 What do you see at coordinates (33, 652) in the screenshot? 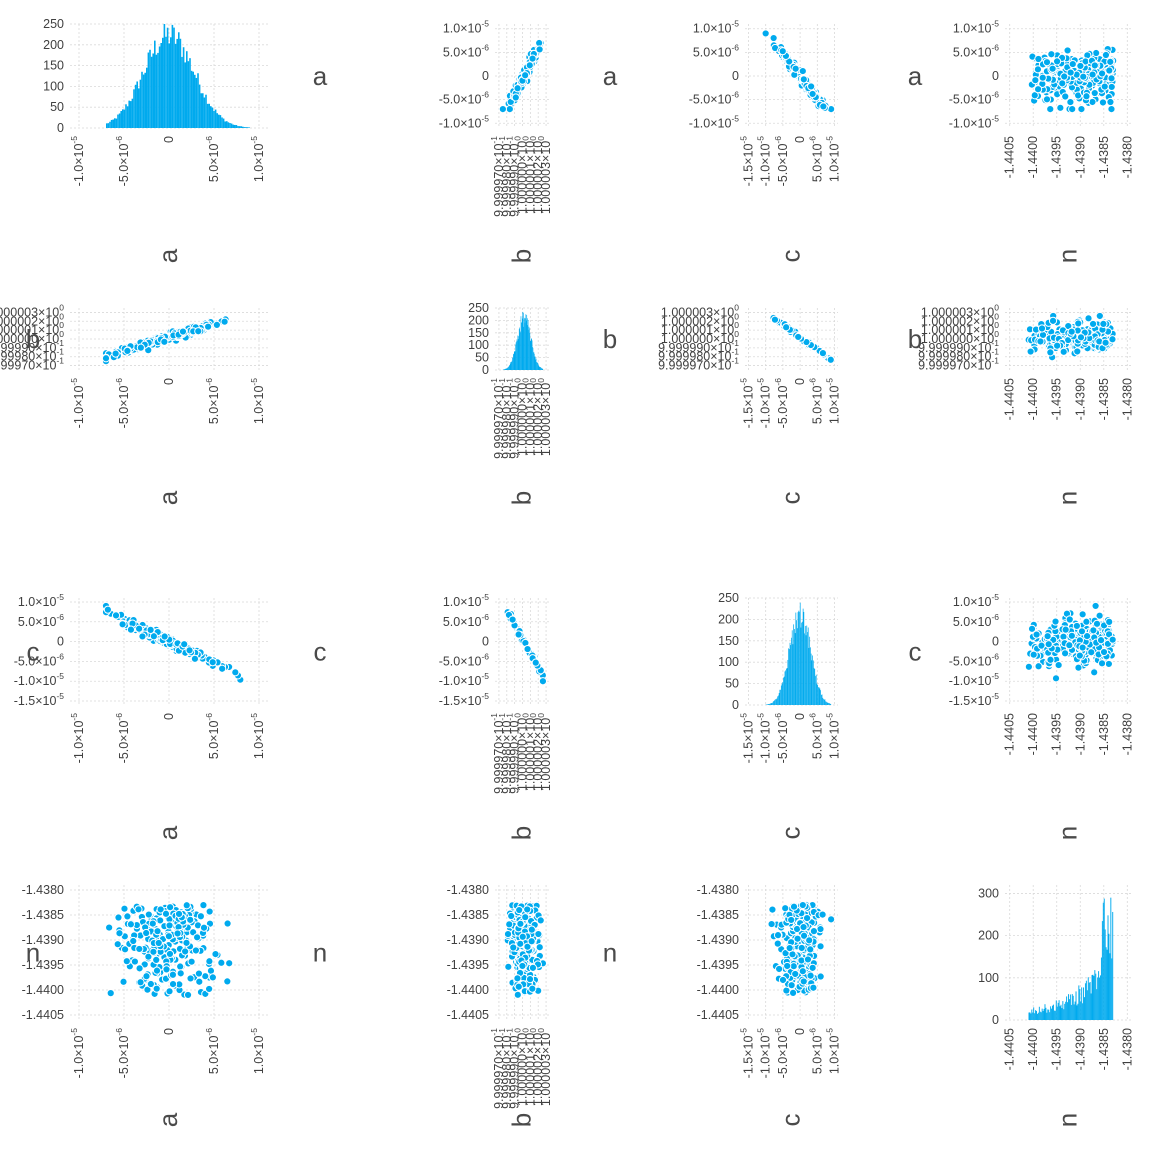
I see `y-axis-label: c` at bounding box center [33, 652].